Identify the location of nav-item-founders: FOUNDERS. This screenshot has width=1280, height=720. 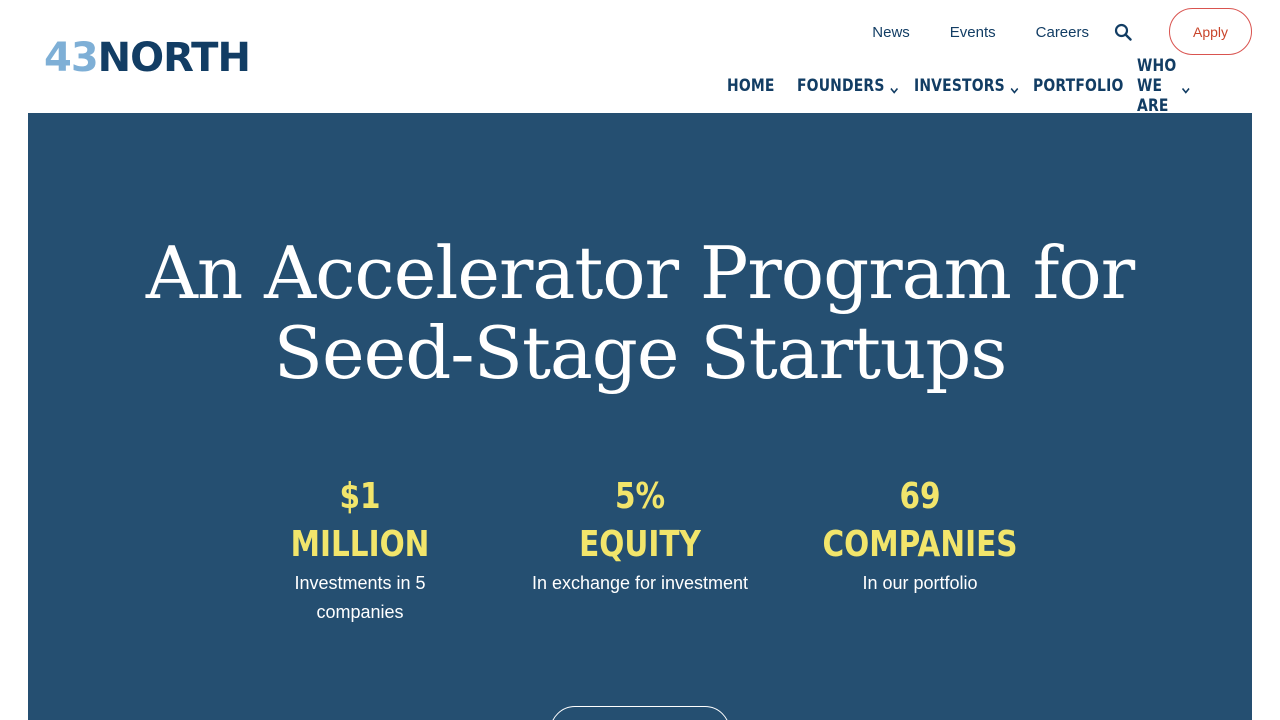
(847, 86).